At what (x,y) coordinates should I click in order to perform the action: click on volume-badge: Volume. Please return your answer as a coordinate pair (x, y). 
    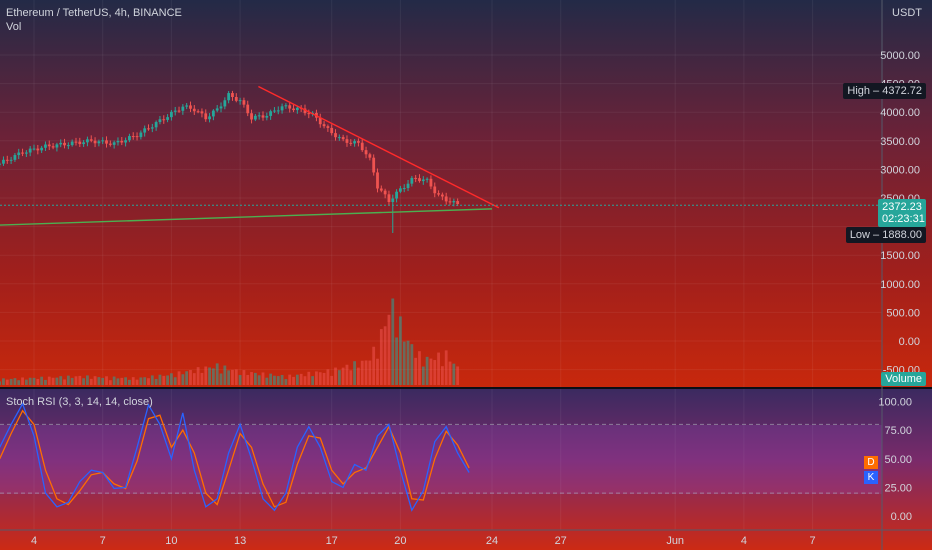
    Looking at the image, I should click on (903, 379).